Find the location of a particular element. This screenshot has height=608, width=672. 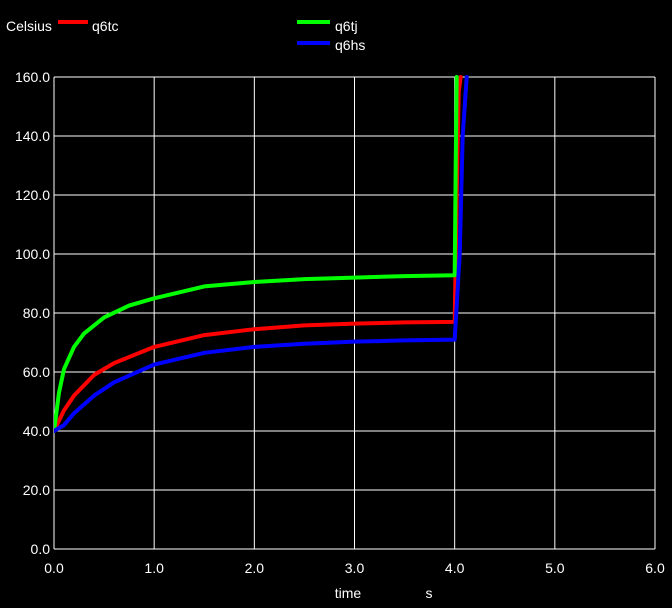

legend-label-q6tj: q6tj is located at coordinates (346, 26).